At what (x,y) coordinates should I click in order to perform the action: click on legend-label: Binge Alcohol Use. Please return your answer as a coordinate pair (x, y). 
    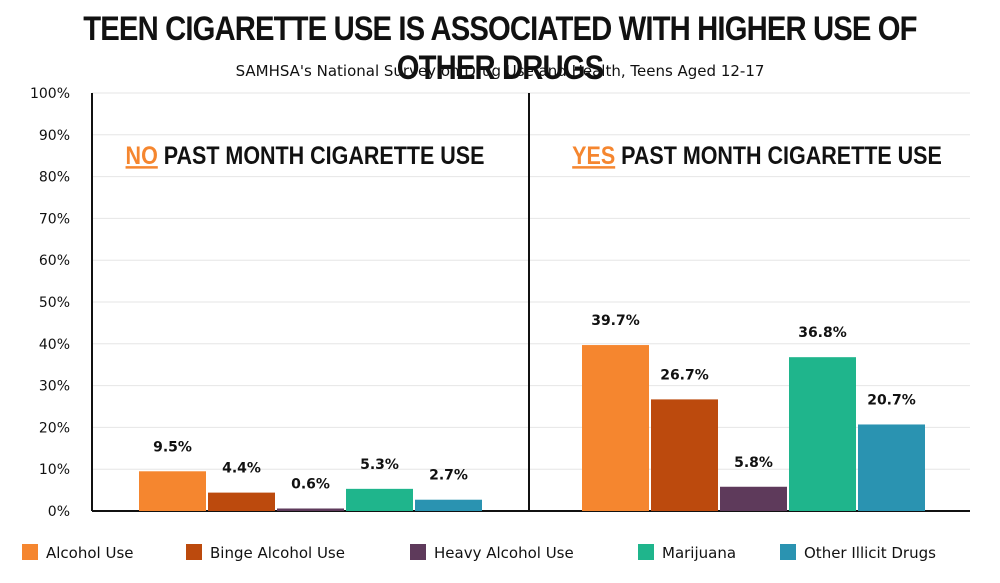
    Looking at the image, I should click on (277, 553).